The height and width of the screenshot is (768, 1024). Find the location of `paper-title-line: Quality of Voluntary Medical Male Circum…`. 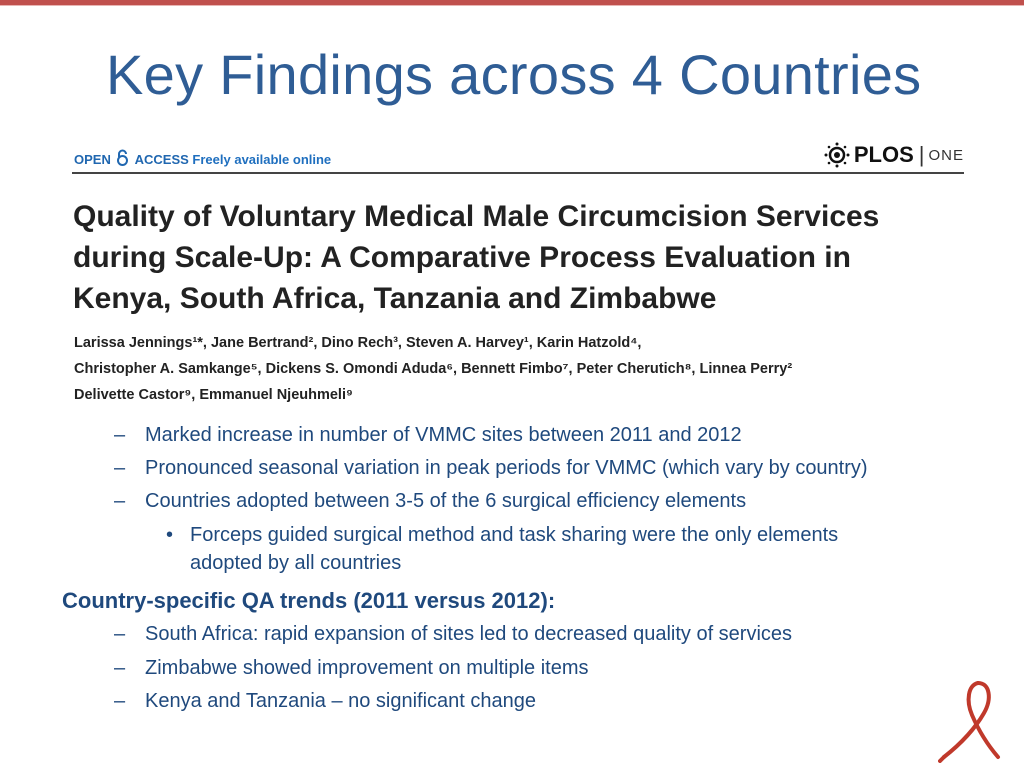

paper-title-line: Quality of Voluntary Medical Male Circum… is located at coordinates (476, 216).